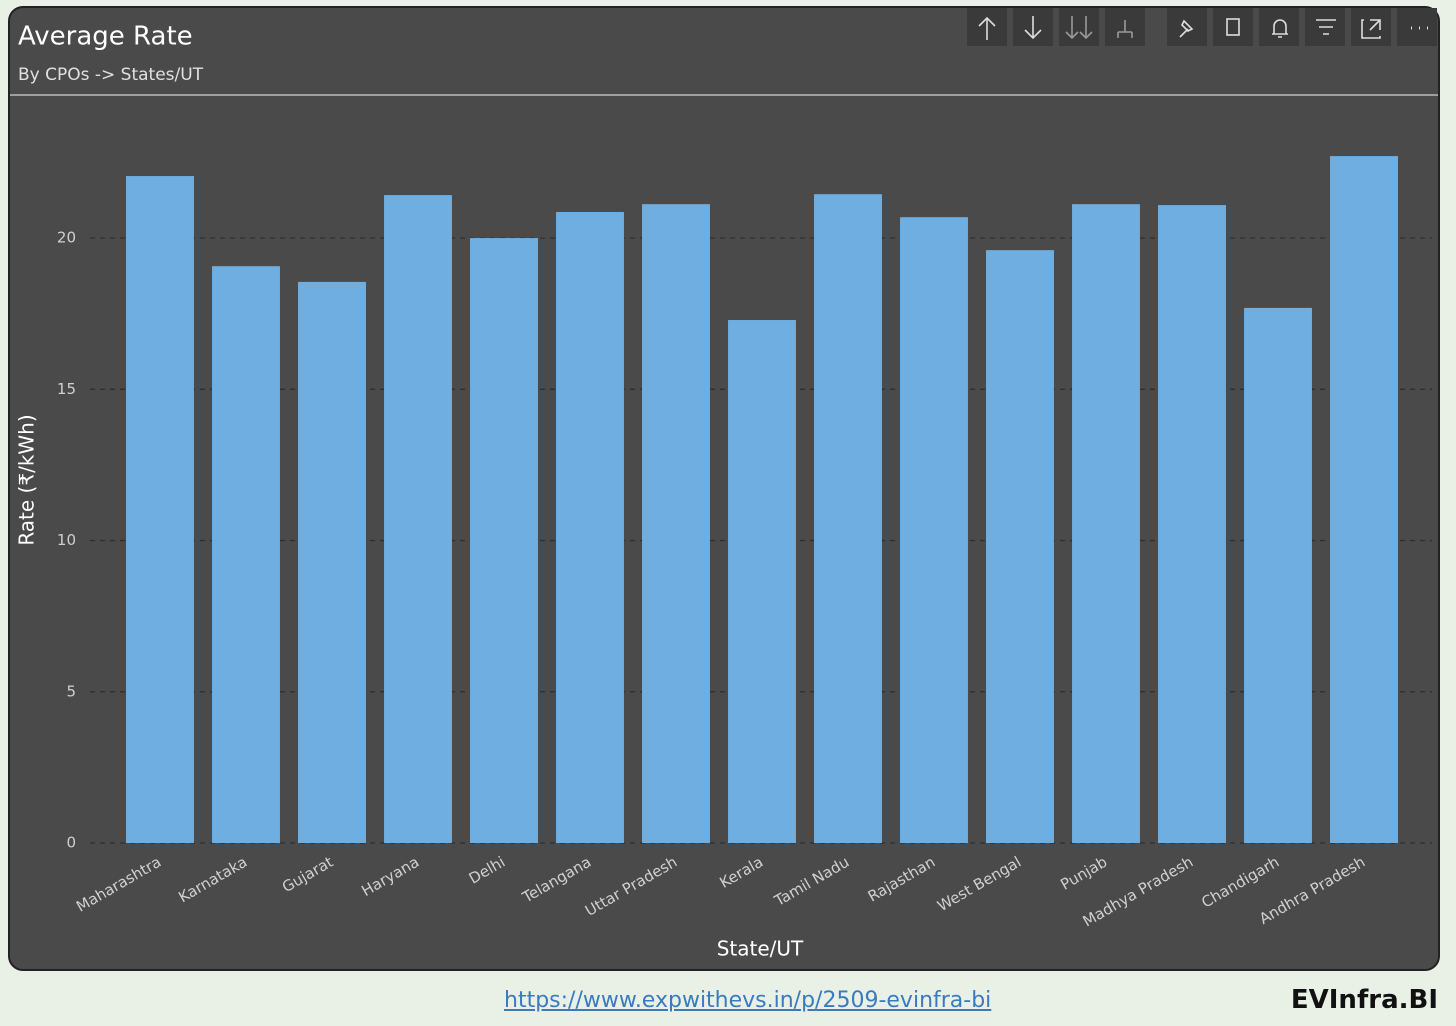 The width and height of the screenshot is (1456, 1026). What do you see at coordinates (71, 843) in the screenshot?
I see `y-tick-label: 0` at bounding box center [71, 843].